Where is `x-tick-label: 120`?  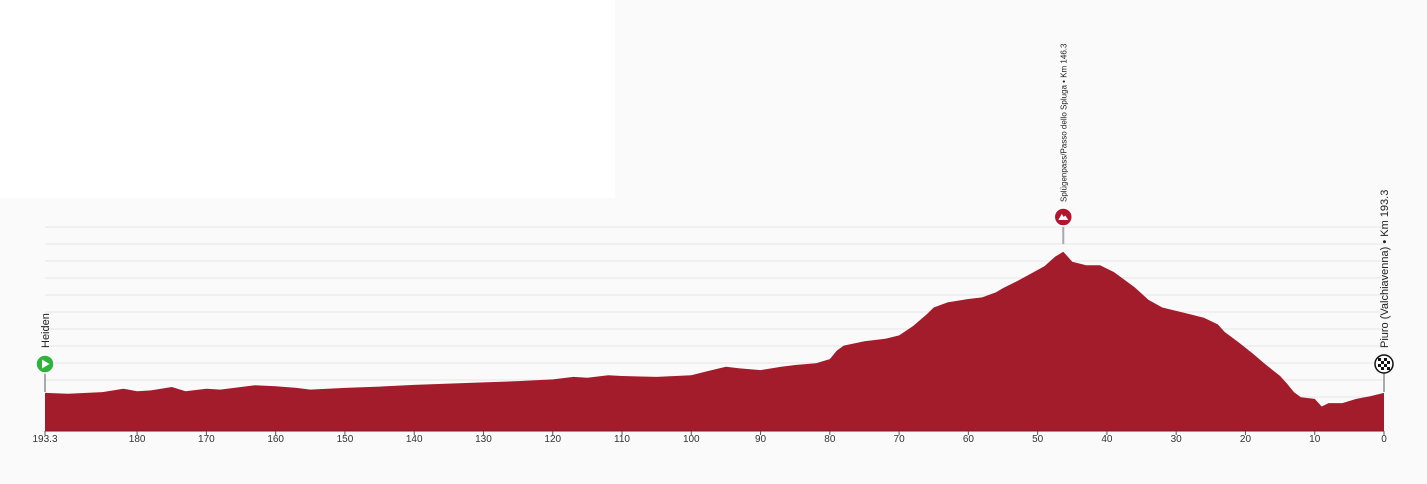
x-tick-label: 120 is located at coordinates (552, 439).